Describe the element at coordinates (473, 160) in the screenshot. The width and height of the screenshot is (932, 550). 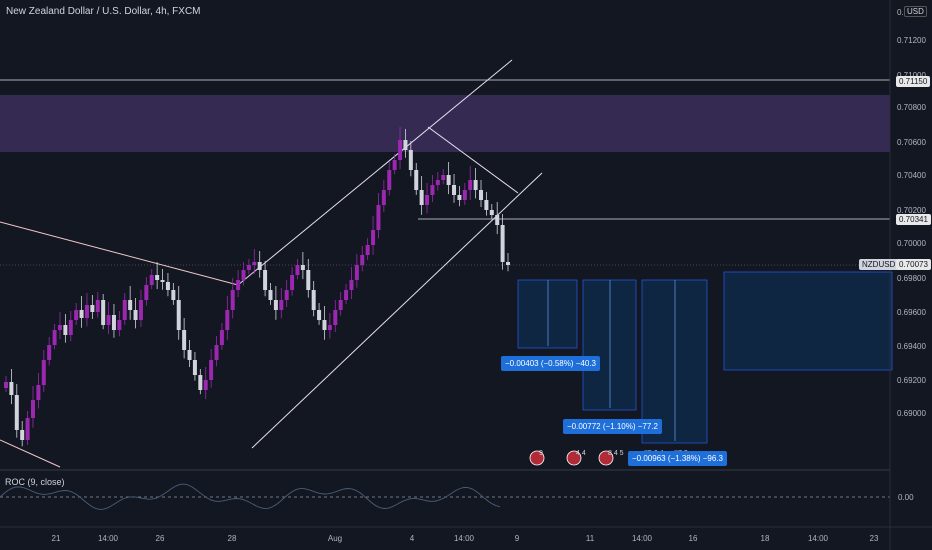
I see `wedge-line` at that location.